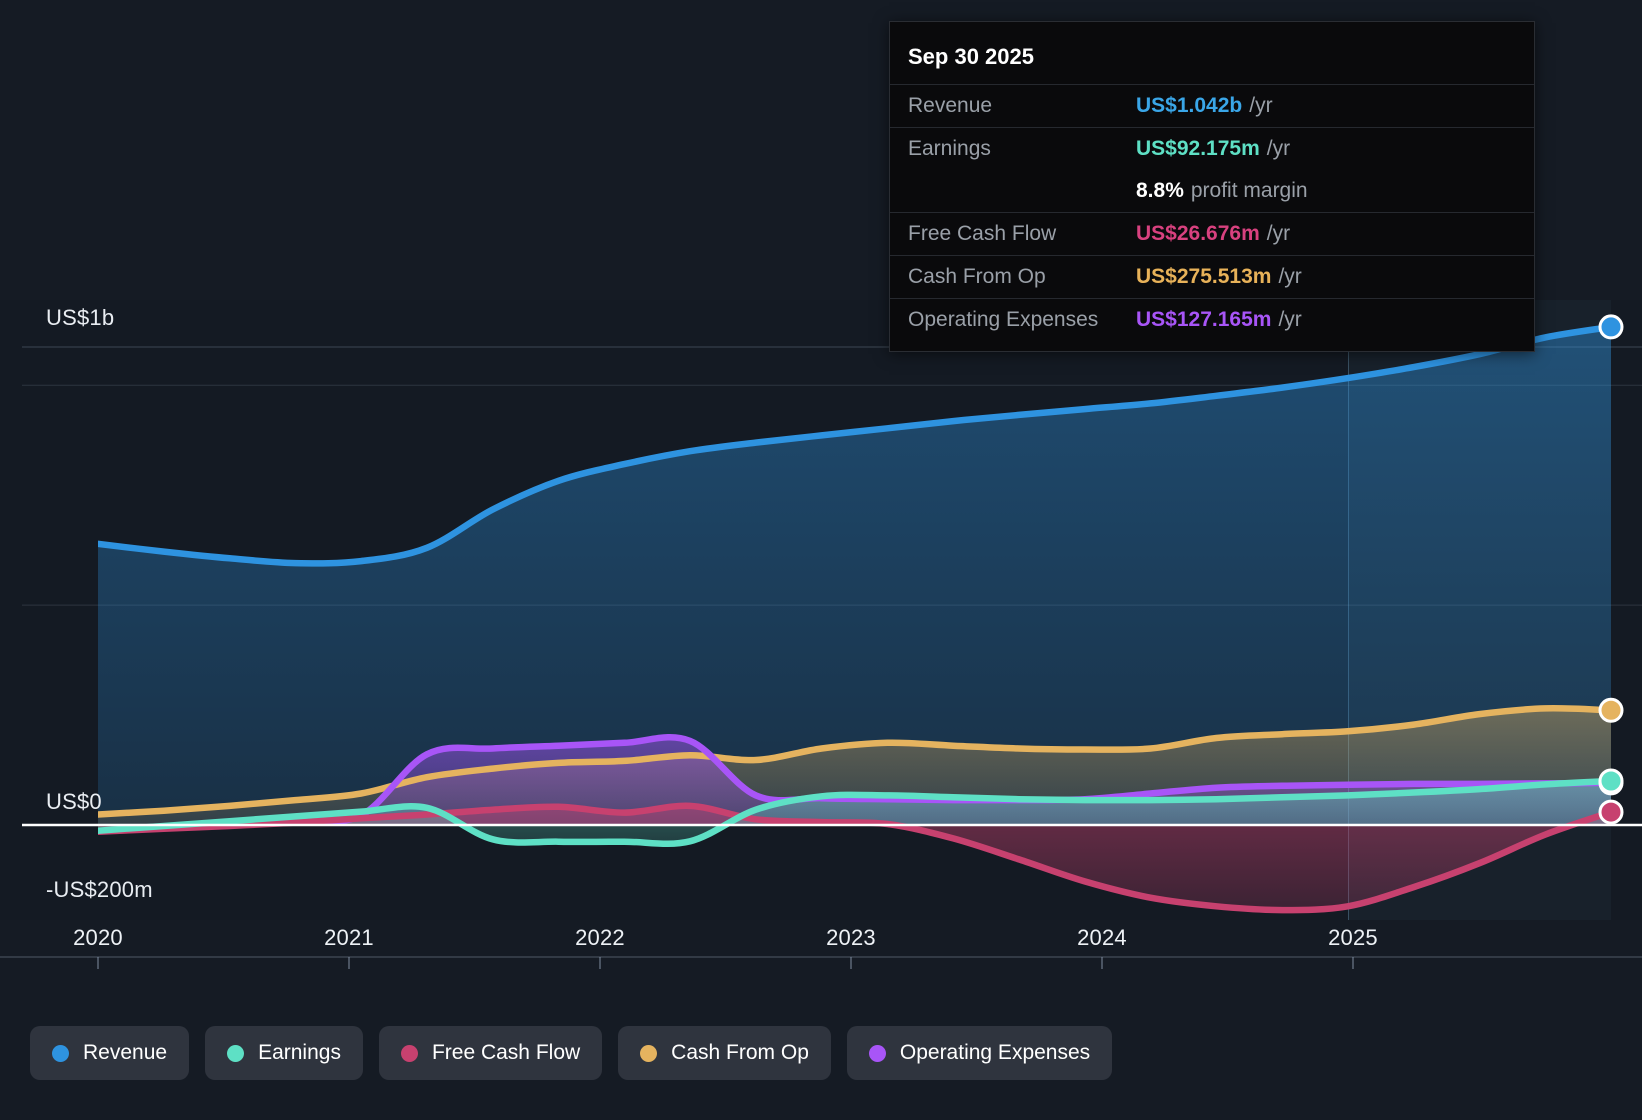 The height and width of the screenshot is (1120, 1642). Describe the element at coordinates (1353, 937) in the screenshot. I see `x-axis-label-2025: 2025` at that location.